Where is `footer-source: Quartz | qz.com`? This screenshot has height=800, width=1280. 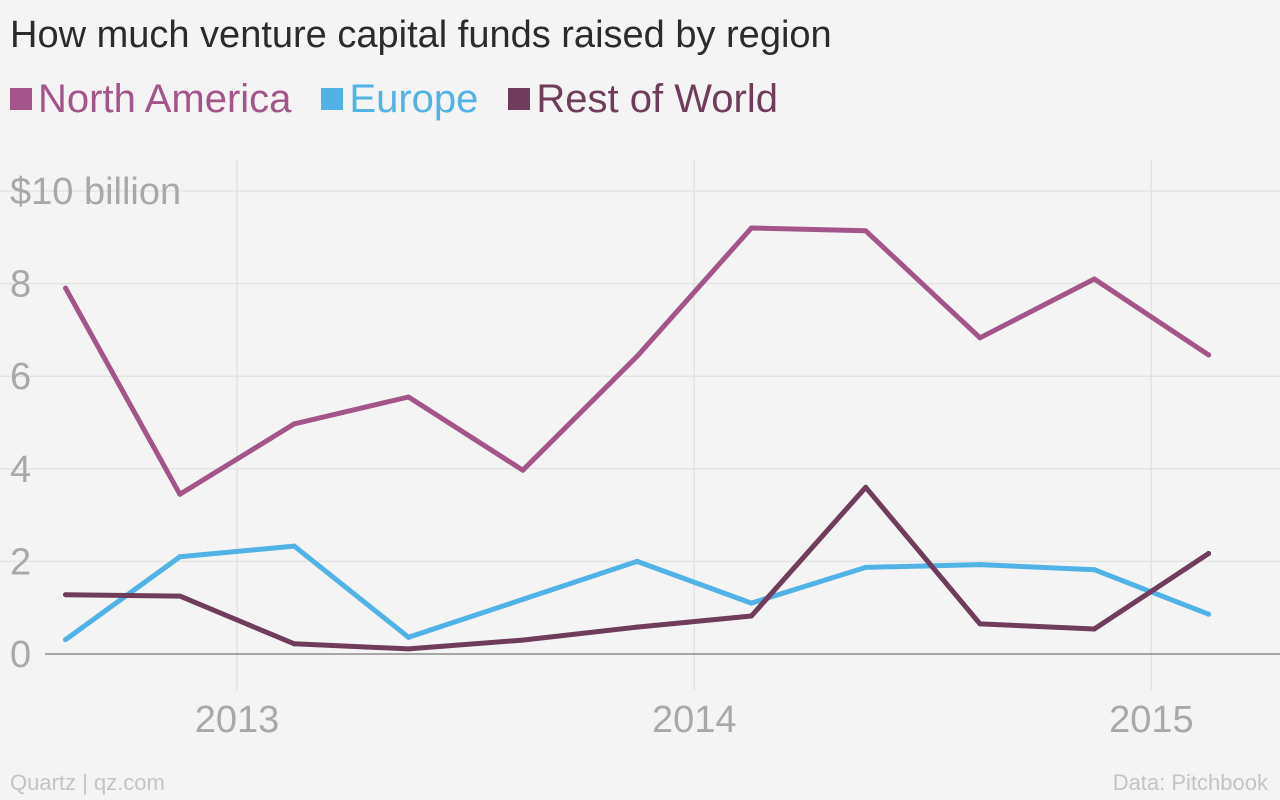 footer-source: Quartz | qz.com is located at coordinates (87, 782).